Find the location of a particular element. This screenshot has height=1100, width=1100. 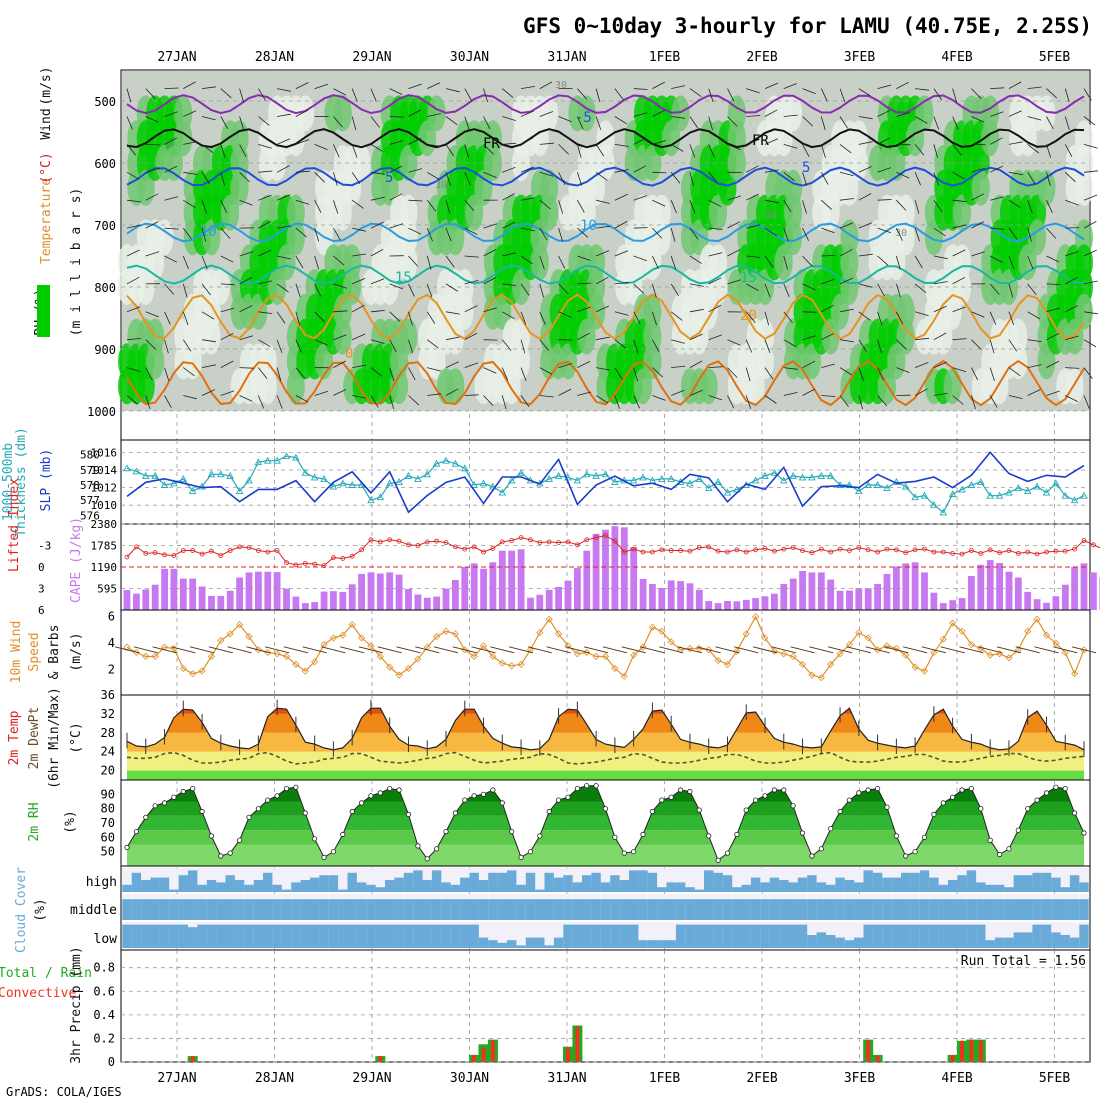

temp-band is located at coordinates (605, 761).